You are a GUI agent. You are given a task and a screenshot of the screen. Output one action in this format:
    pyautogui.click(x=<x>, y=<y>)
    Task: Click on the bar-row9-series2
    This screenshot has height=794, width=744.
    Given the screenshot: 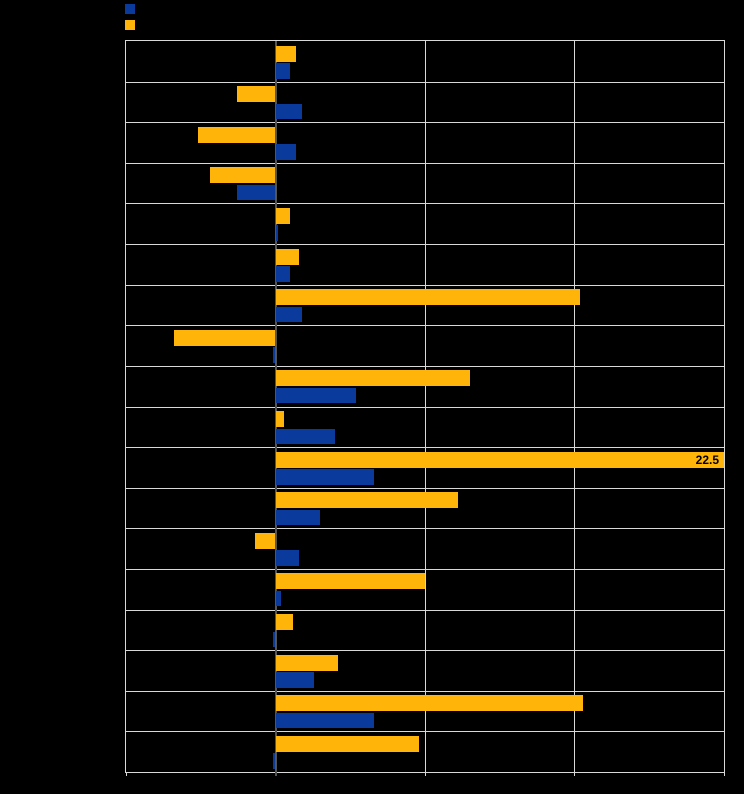 What is the action you would take?
    pyautogui.click(x=372, y=378)
    